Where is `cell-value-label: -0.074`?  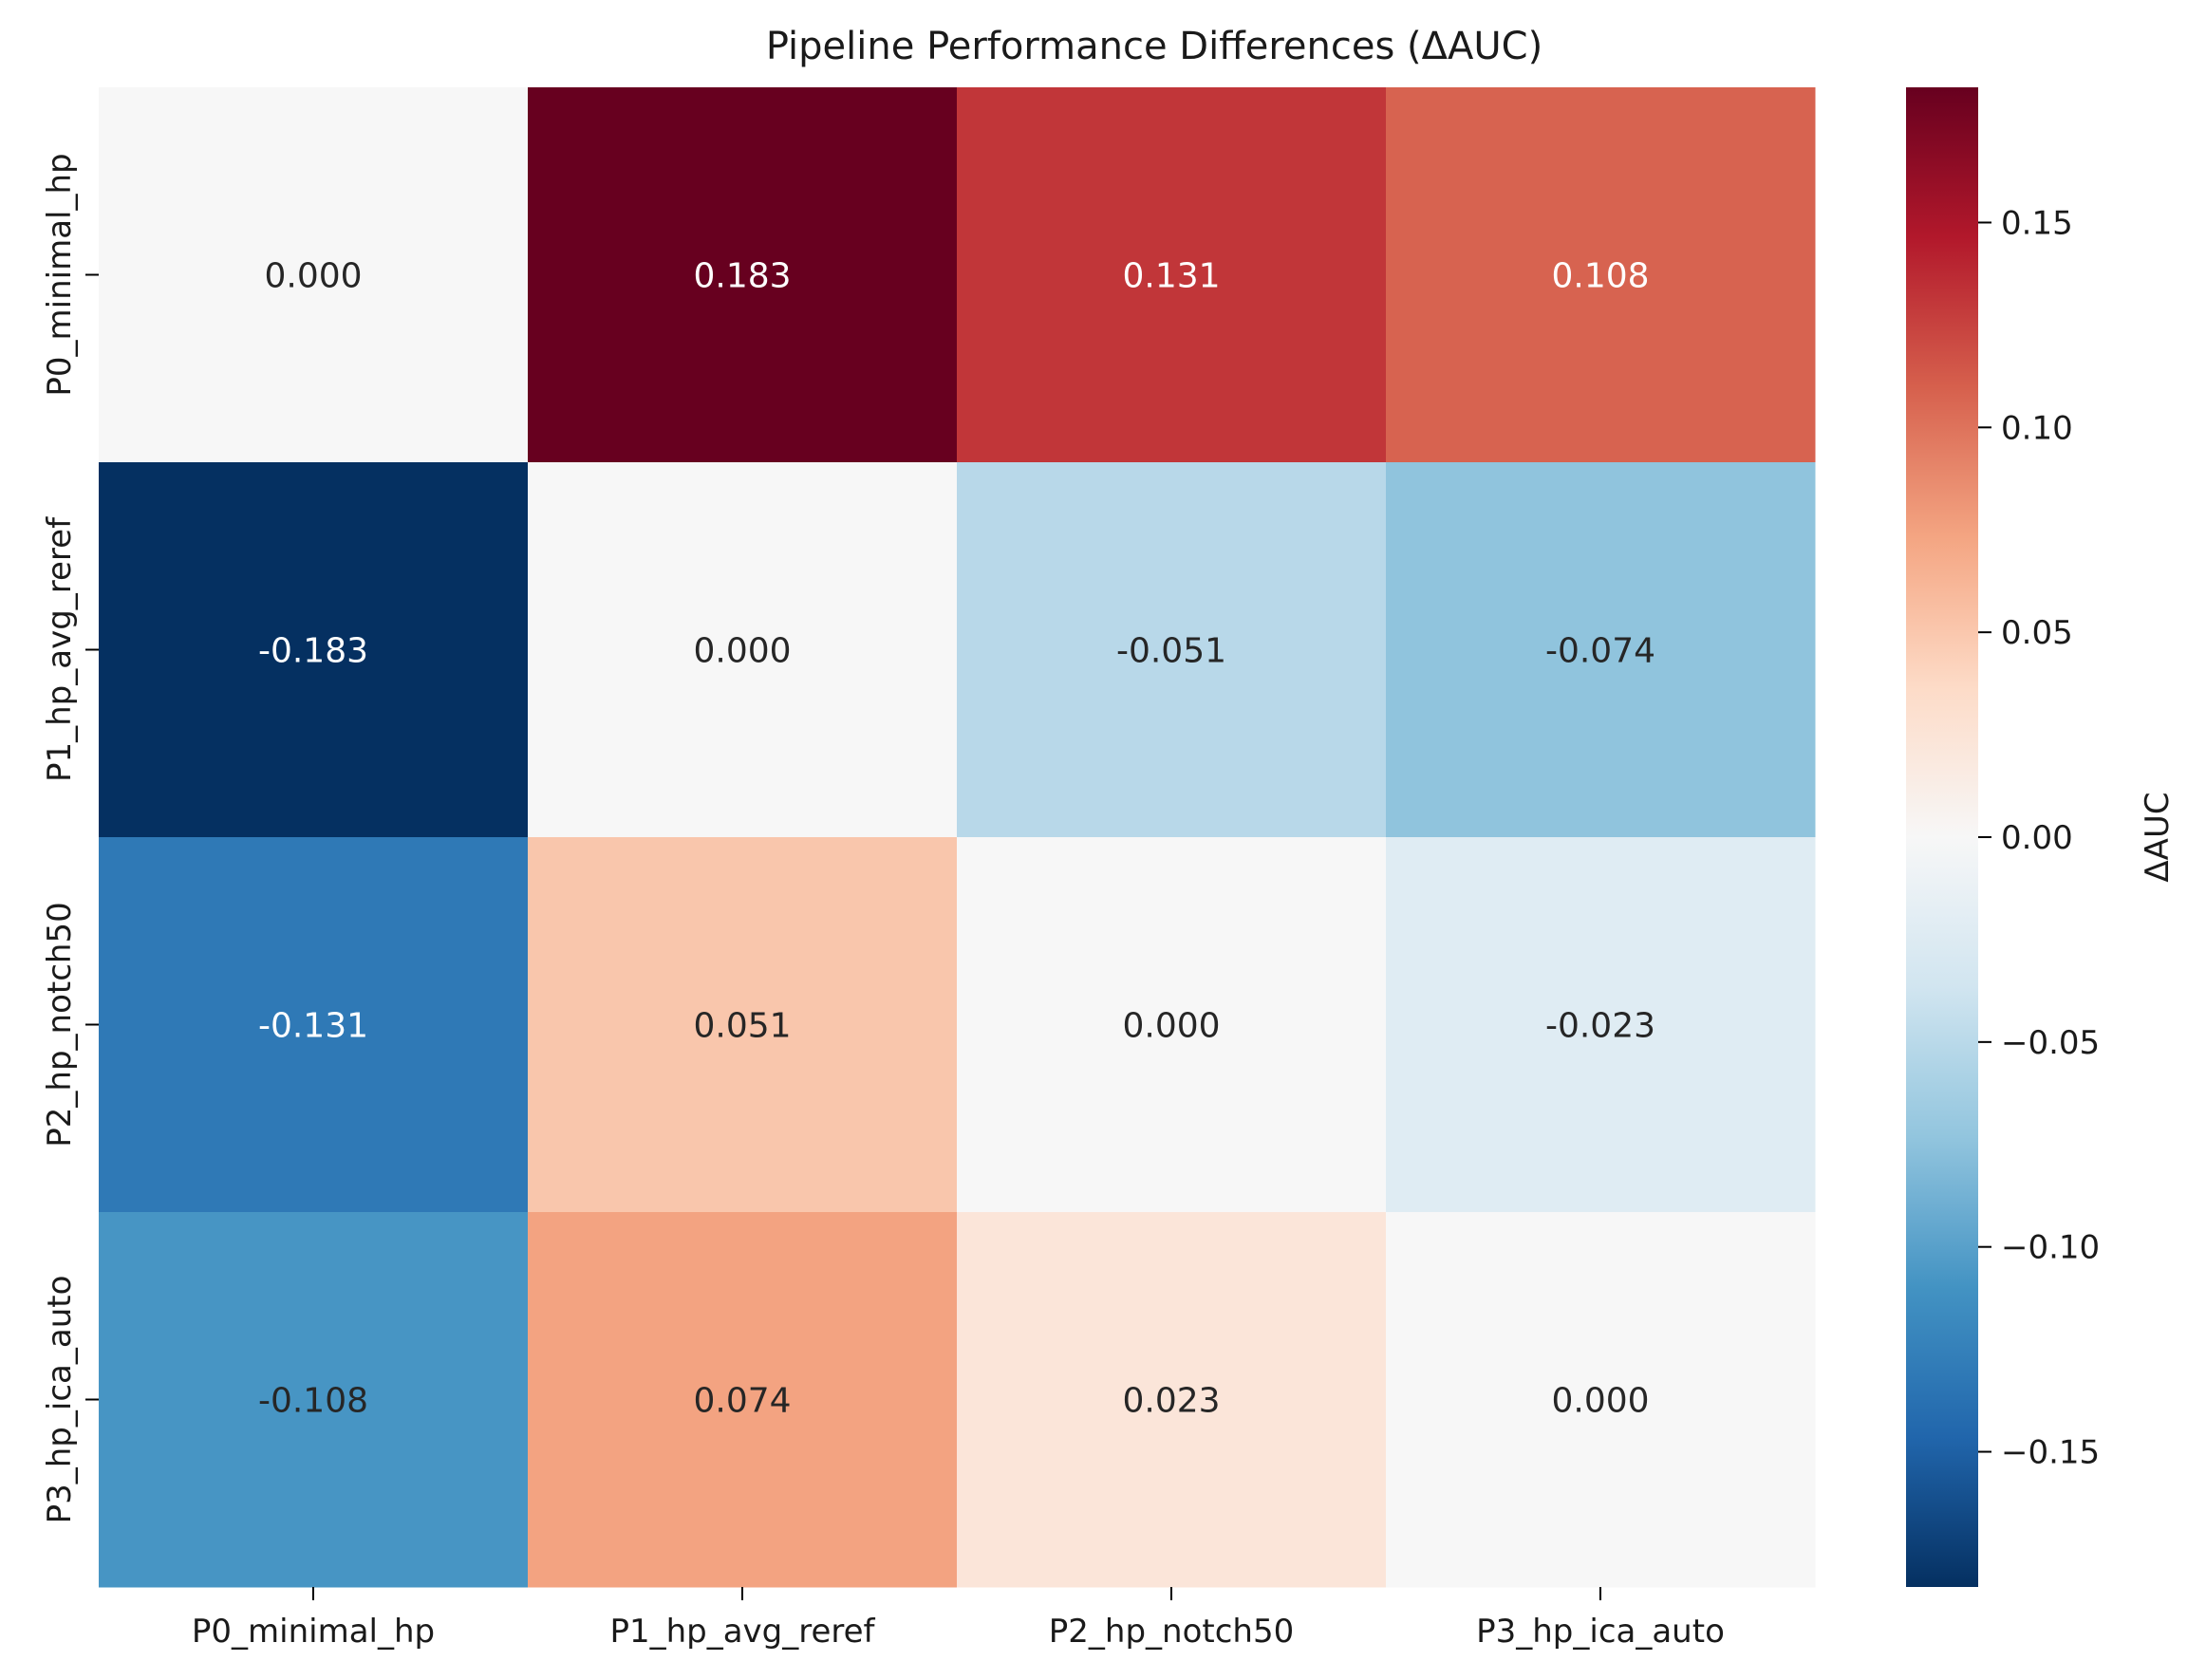 cell-value-label: -0.074 is located at coordinates (1600, 652).